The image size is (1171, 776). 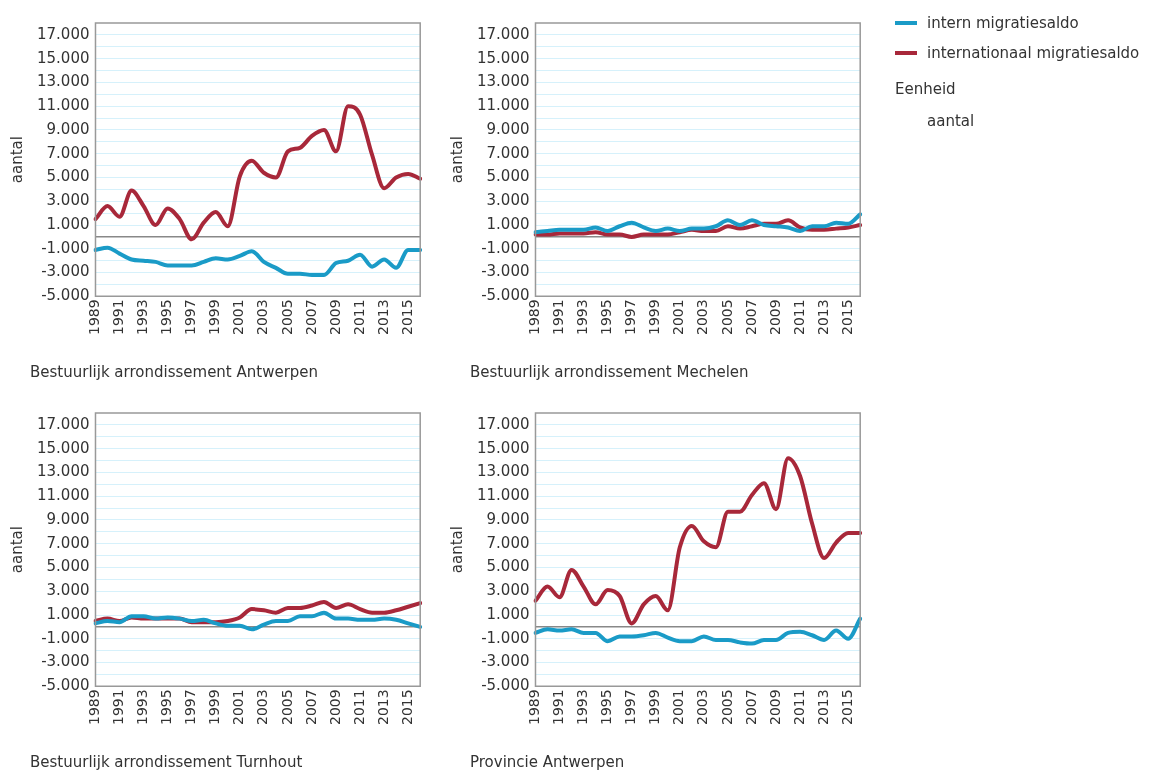 What do you see at coordinates (174, 372) in the screenshot?
I see `text: Bestuurlijk arrondissement Antwerpen` at bounding box center [174, 372].